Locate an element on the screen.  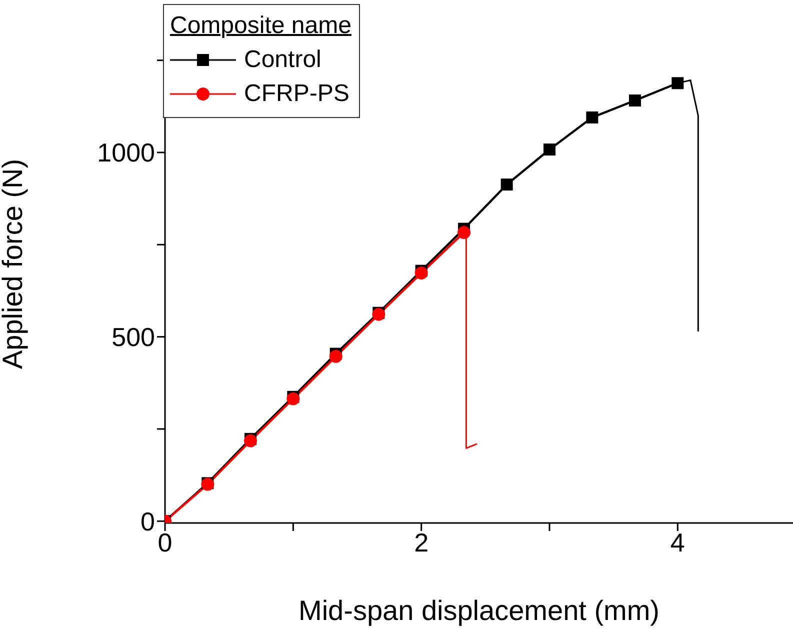
y-tick-label: 0 is located at coordinates (147, 521).